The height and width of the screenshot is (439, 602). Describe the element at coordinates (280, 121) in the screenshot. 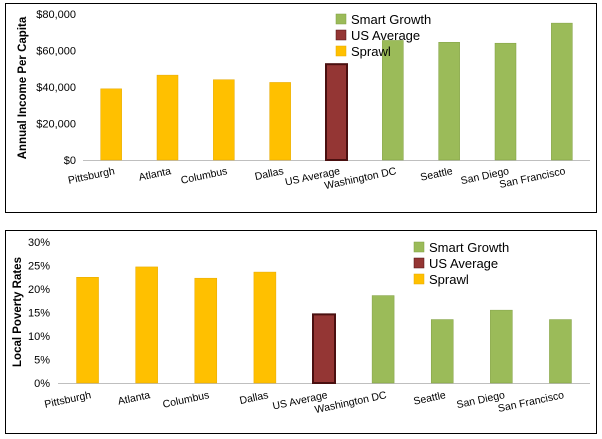

I see `income-bar-dallas` at that location.